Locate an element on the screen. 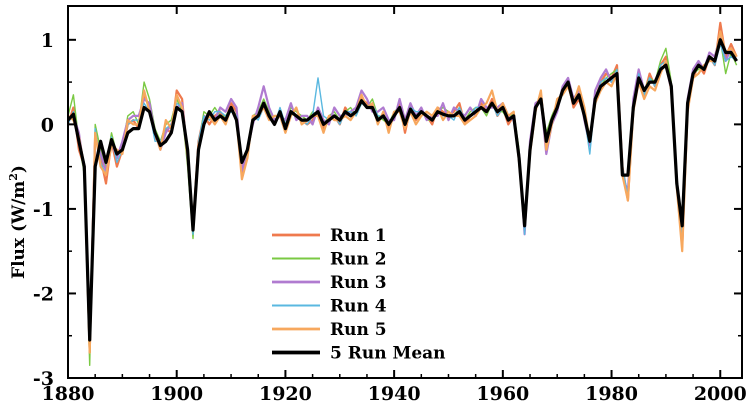 This screenshot has height=405, width=750. y-axis-label-text: Flux (W/m2) is located at coordinates (18, 222).